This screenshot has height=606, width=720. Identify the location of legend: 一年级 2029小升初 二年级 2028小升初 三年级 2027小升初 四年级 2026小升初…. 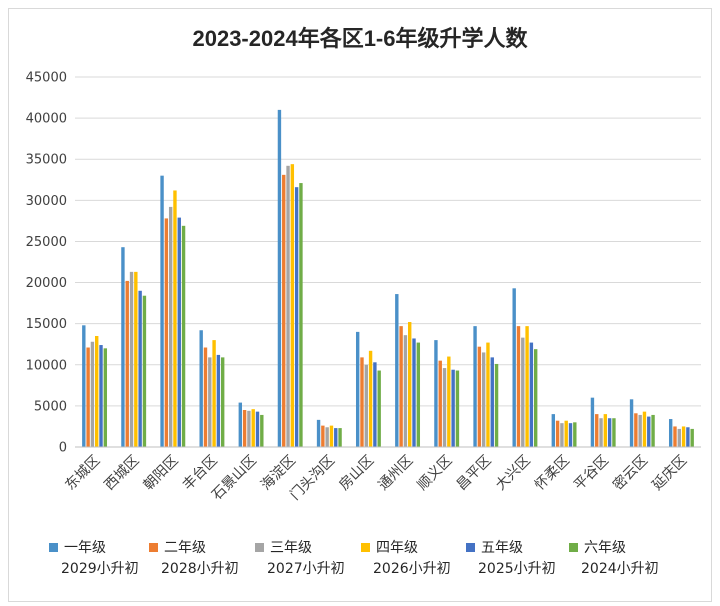
(354, 558).